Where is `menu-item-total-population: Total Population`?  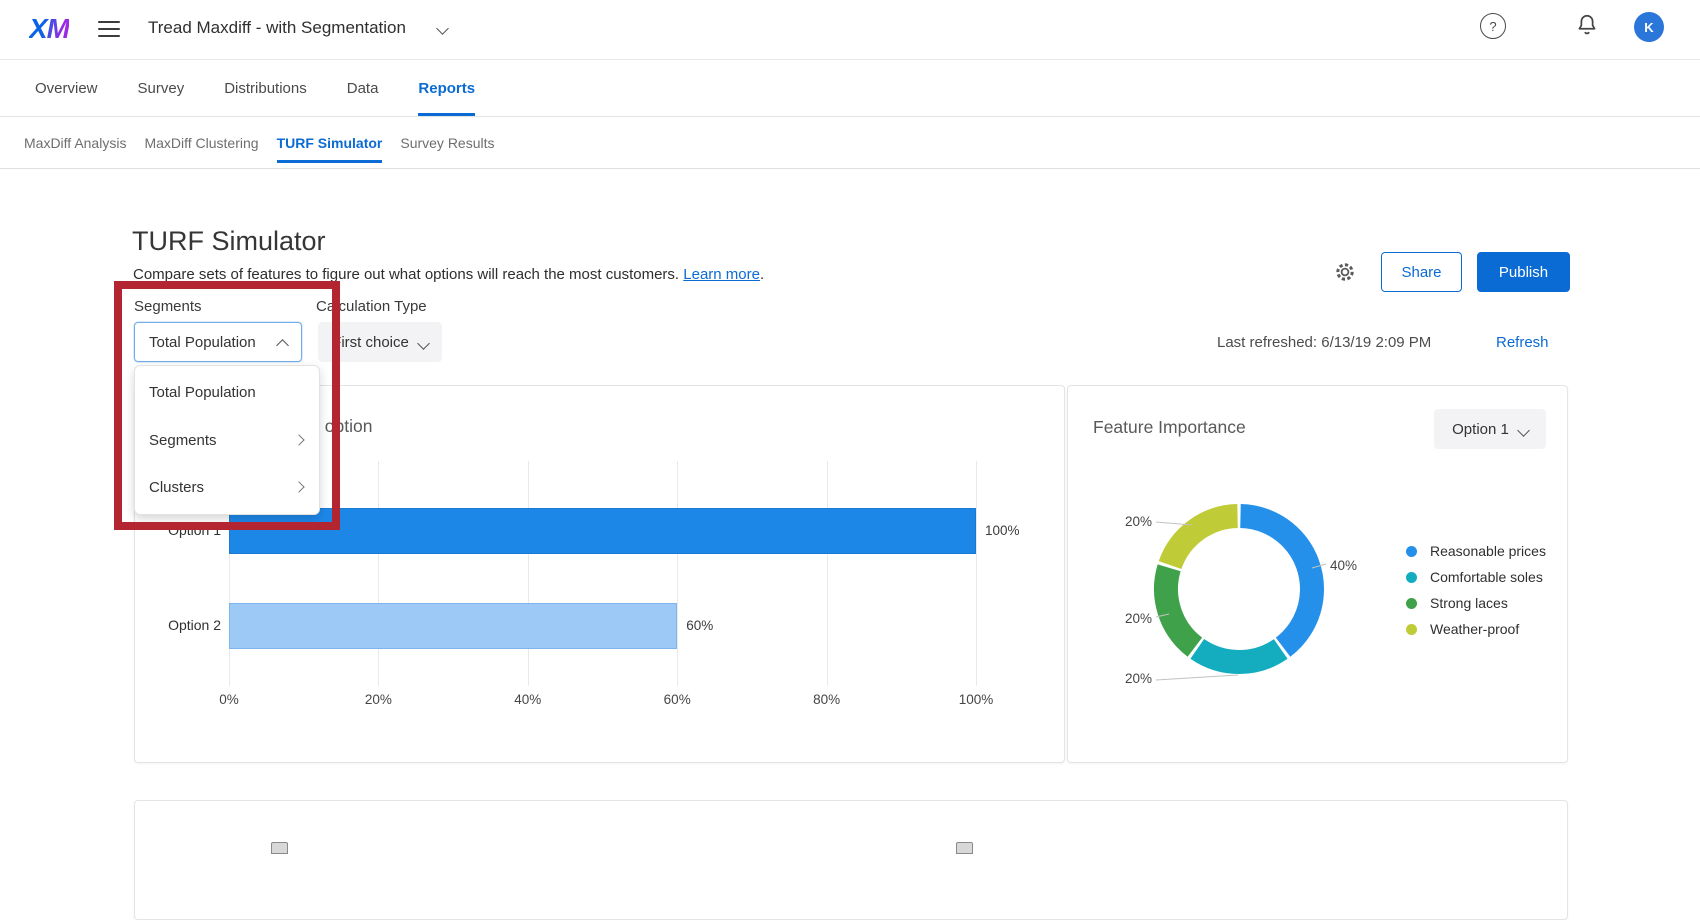 menu-item-total-population: Total Population is located at coordinates (227, 392).